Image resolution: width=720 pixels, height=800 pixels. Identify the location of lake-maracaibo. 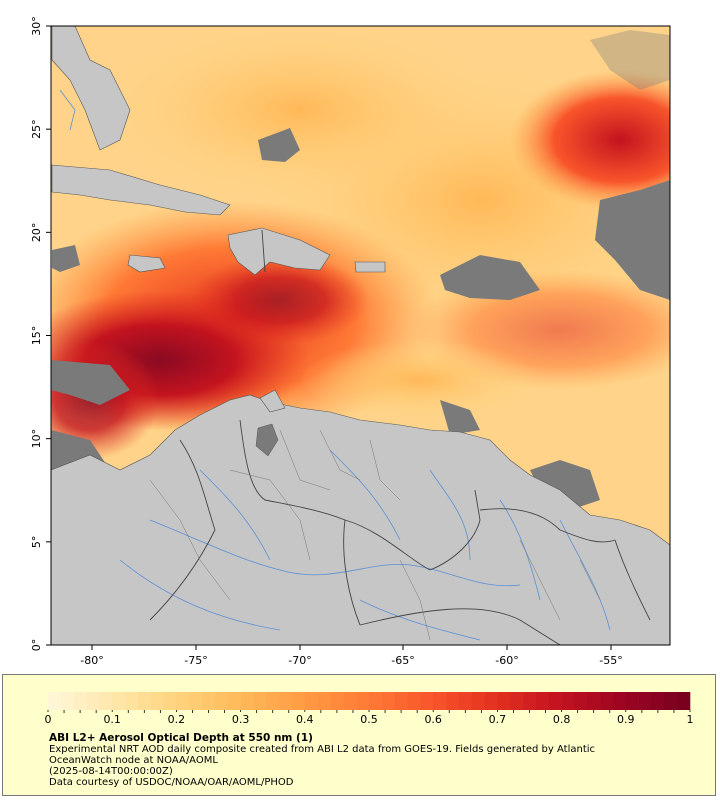
(267, 440).